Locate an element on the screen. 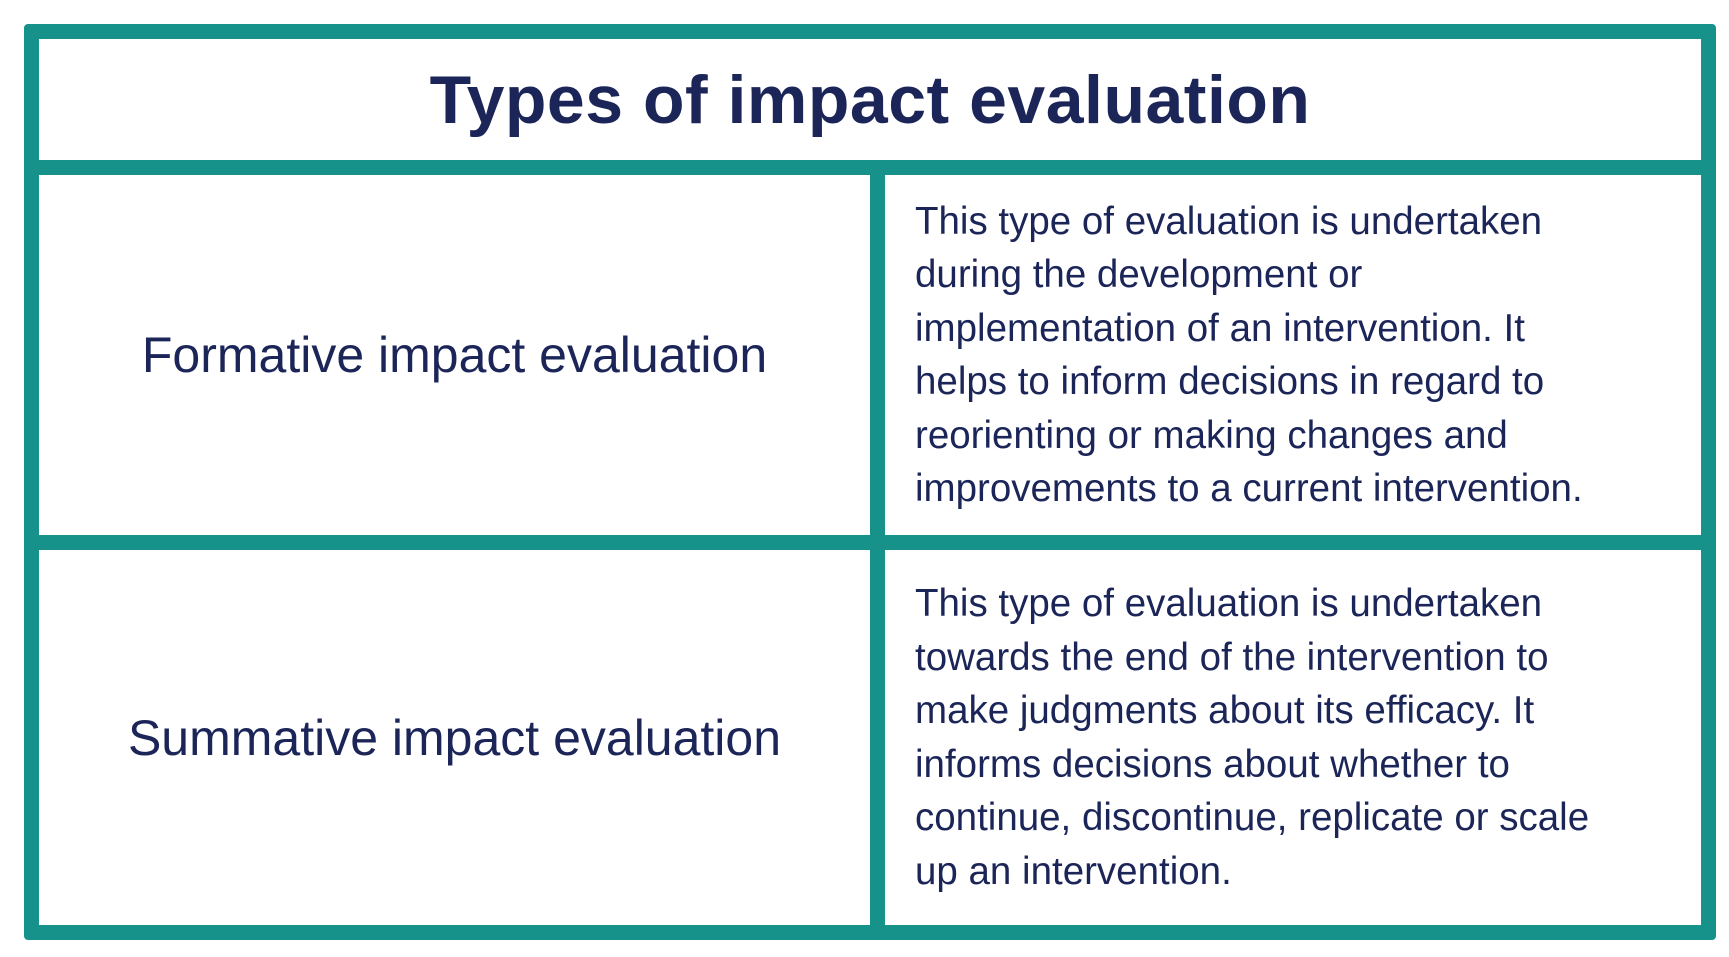  description-line: implementation of an intervention. It is located at coordinates (1220, 328).